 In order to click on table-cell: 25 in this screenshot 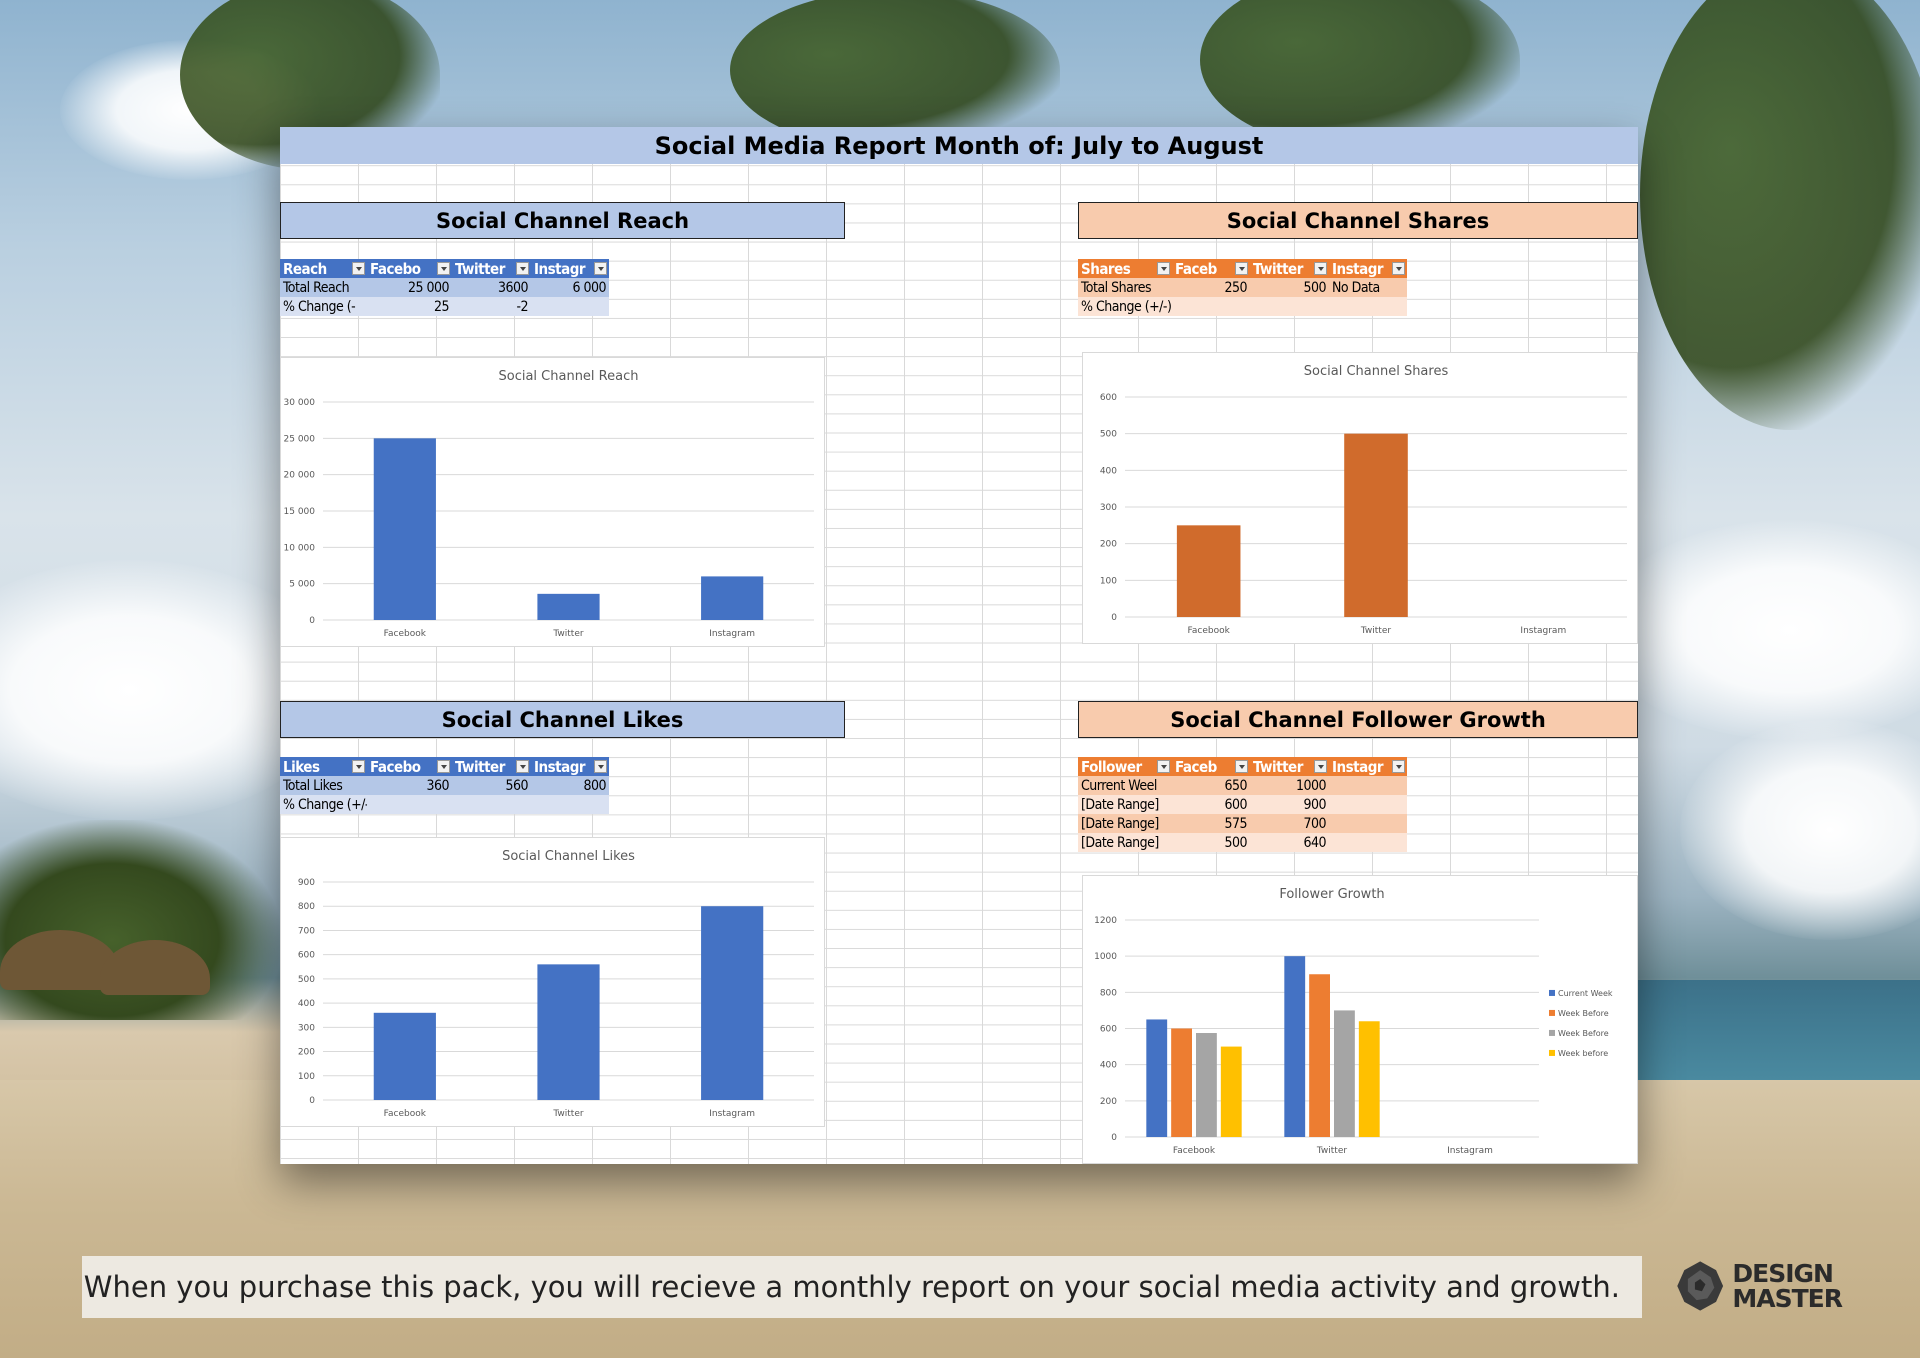, I will do `click(409, 306)`.